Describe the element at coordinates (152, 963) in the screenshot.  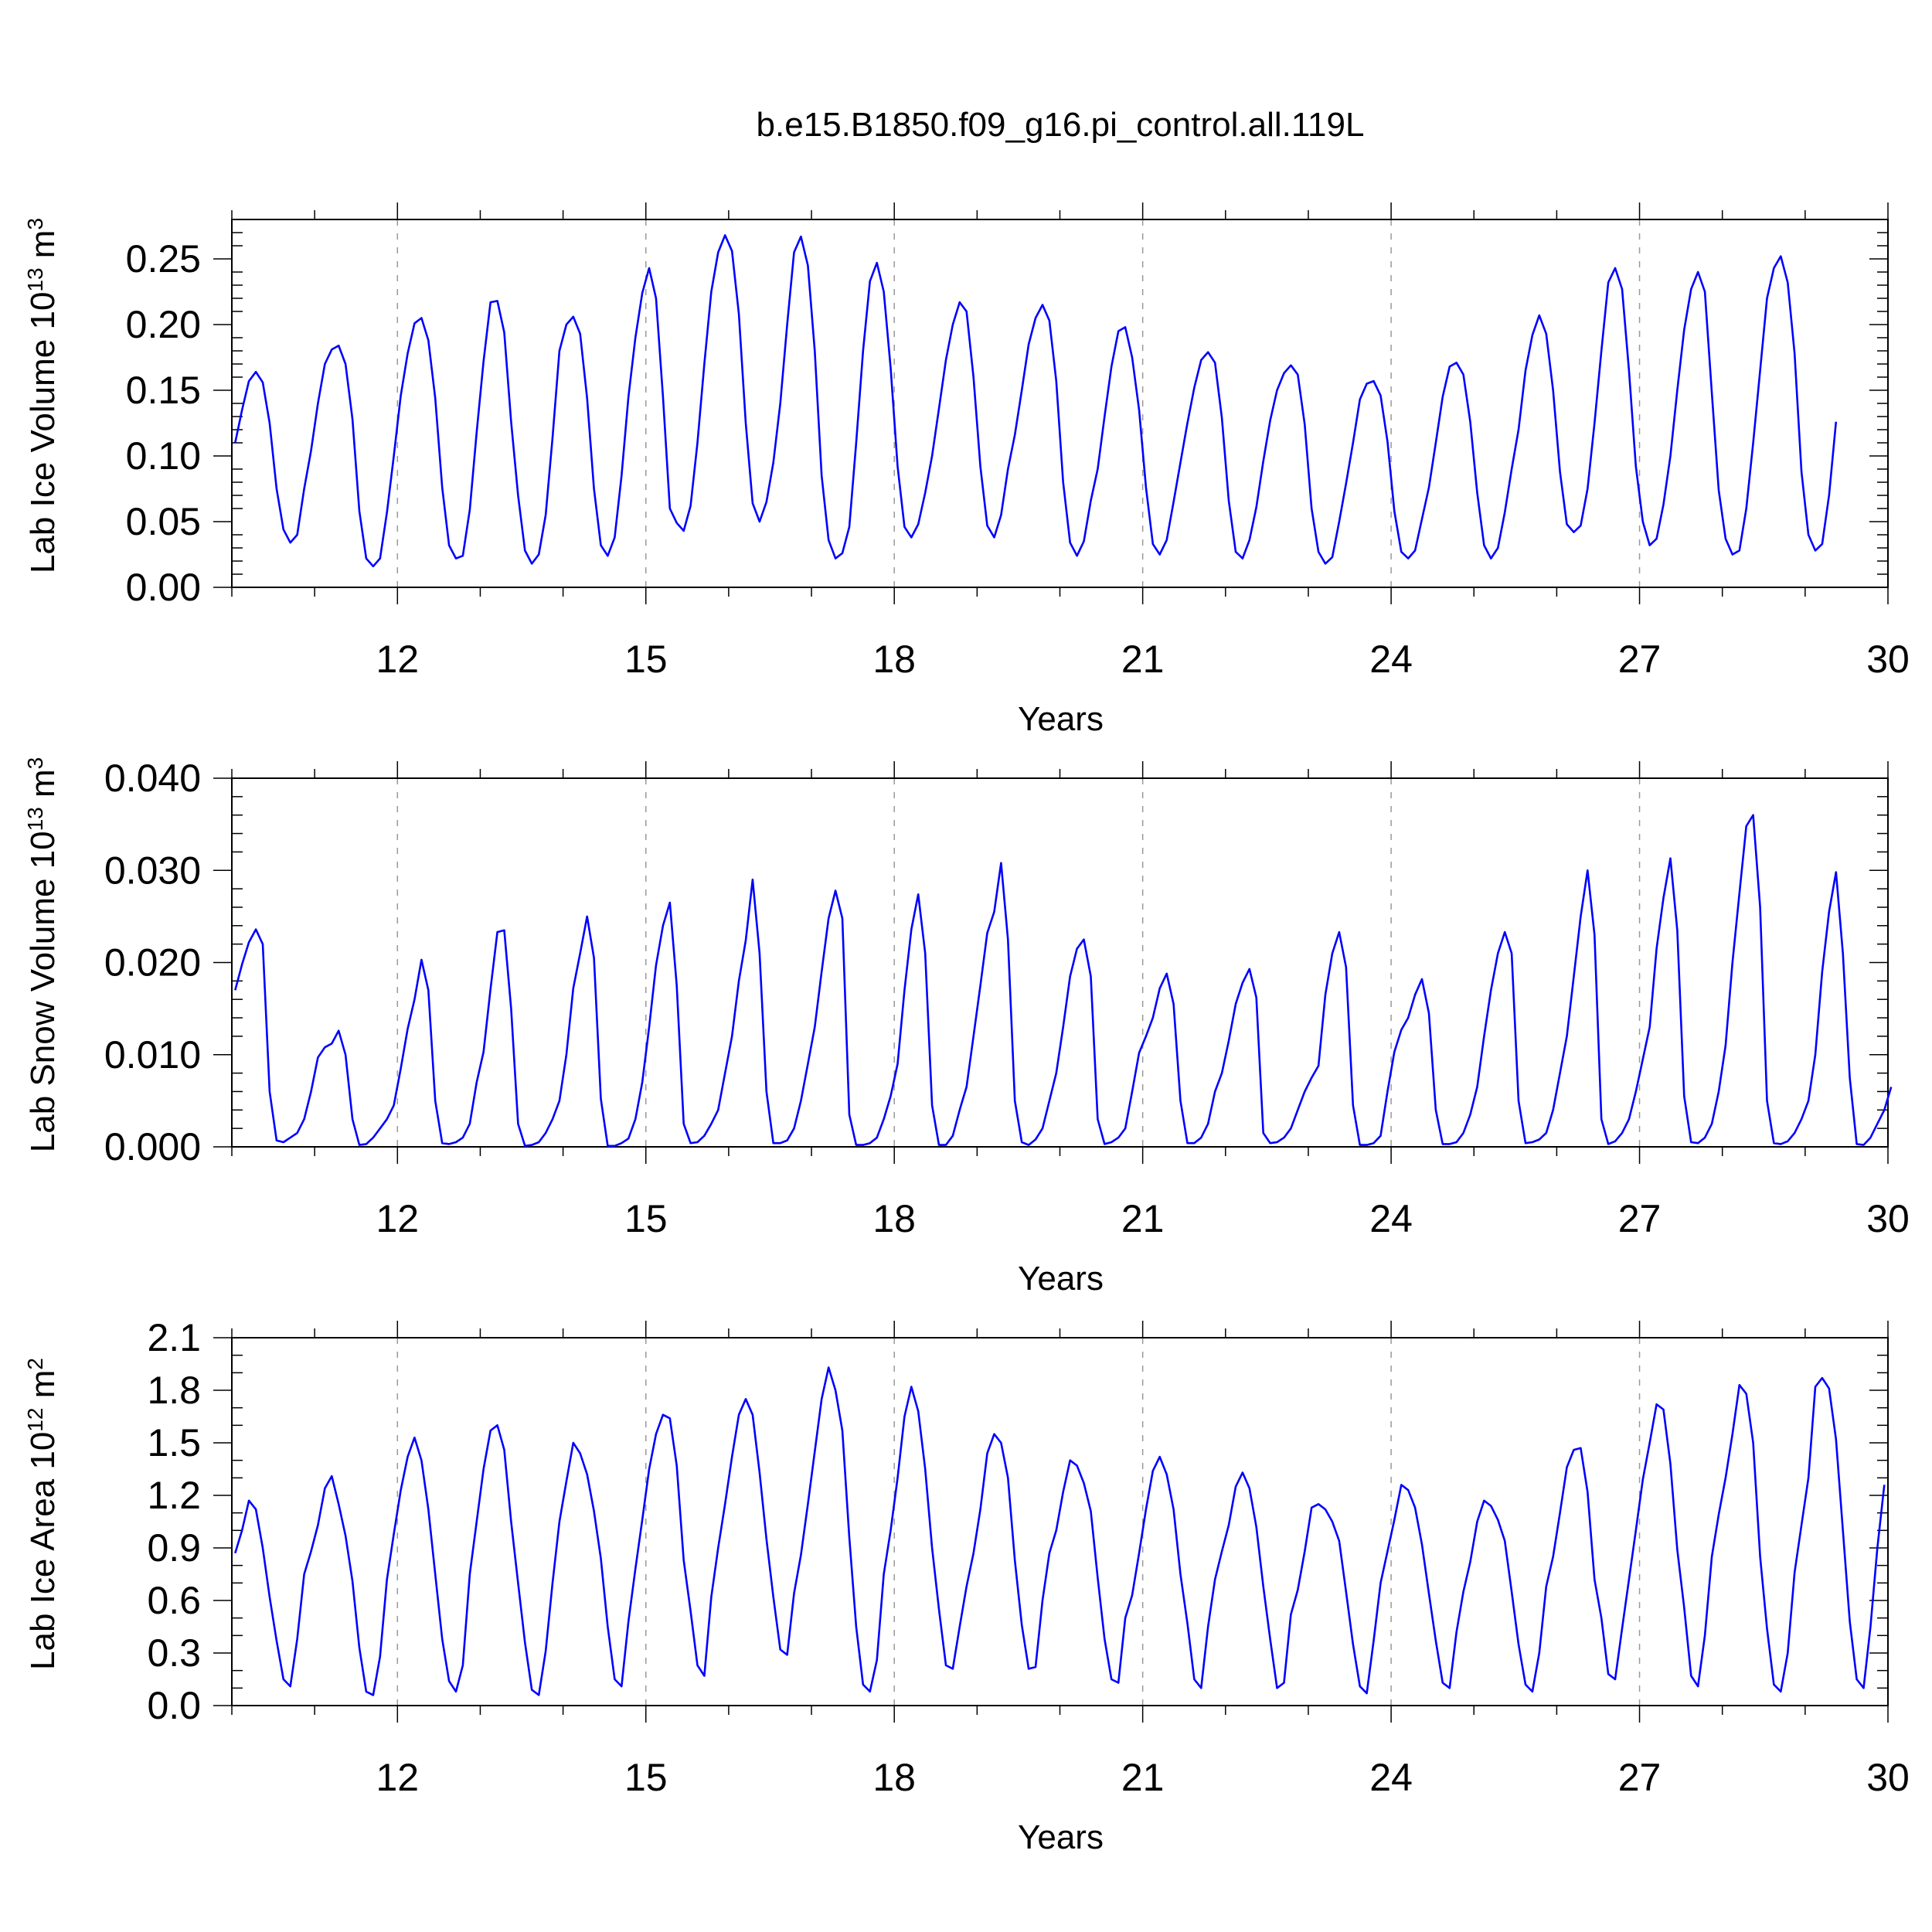
I see `y-tick-label: 0.020` at that location.